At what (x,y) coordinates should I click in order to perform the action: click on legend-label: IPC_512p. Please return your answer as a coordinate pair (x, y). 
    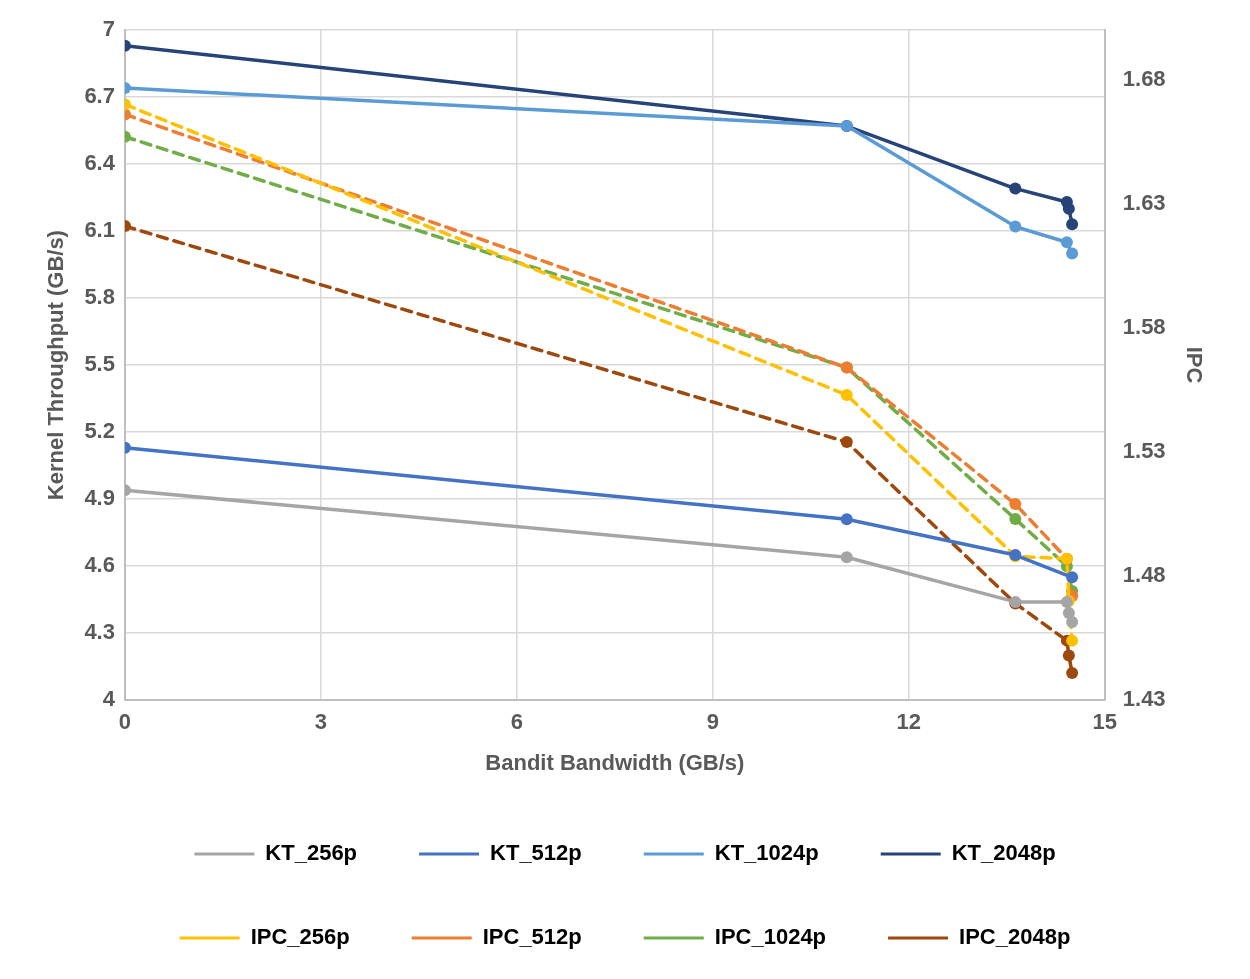
    Looking at the image, I should click on (532, 937).